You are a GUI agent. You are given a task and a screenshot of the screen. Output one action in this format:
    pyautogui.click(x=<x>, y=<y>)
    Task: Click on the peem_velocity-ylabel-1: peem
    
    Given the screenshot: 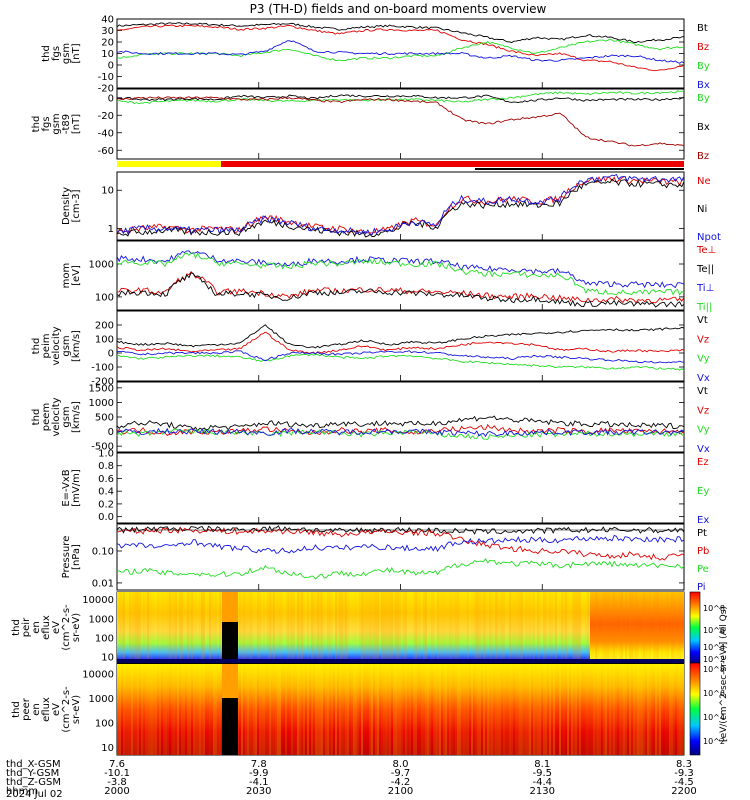 What is the action you would take?
    pyautogui.click(x=46, y=417)
    